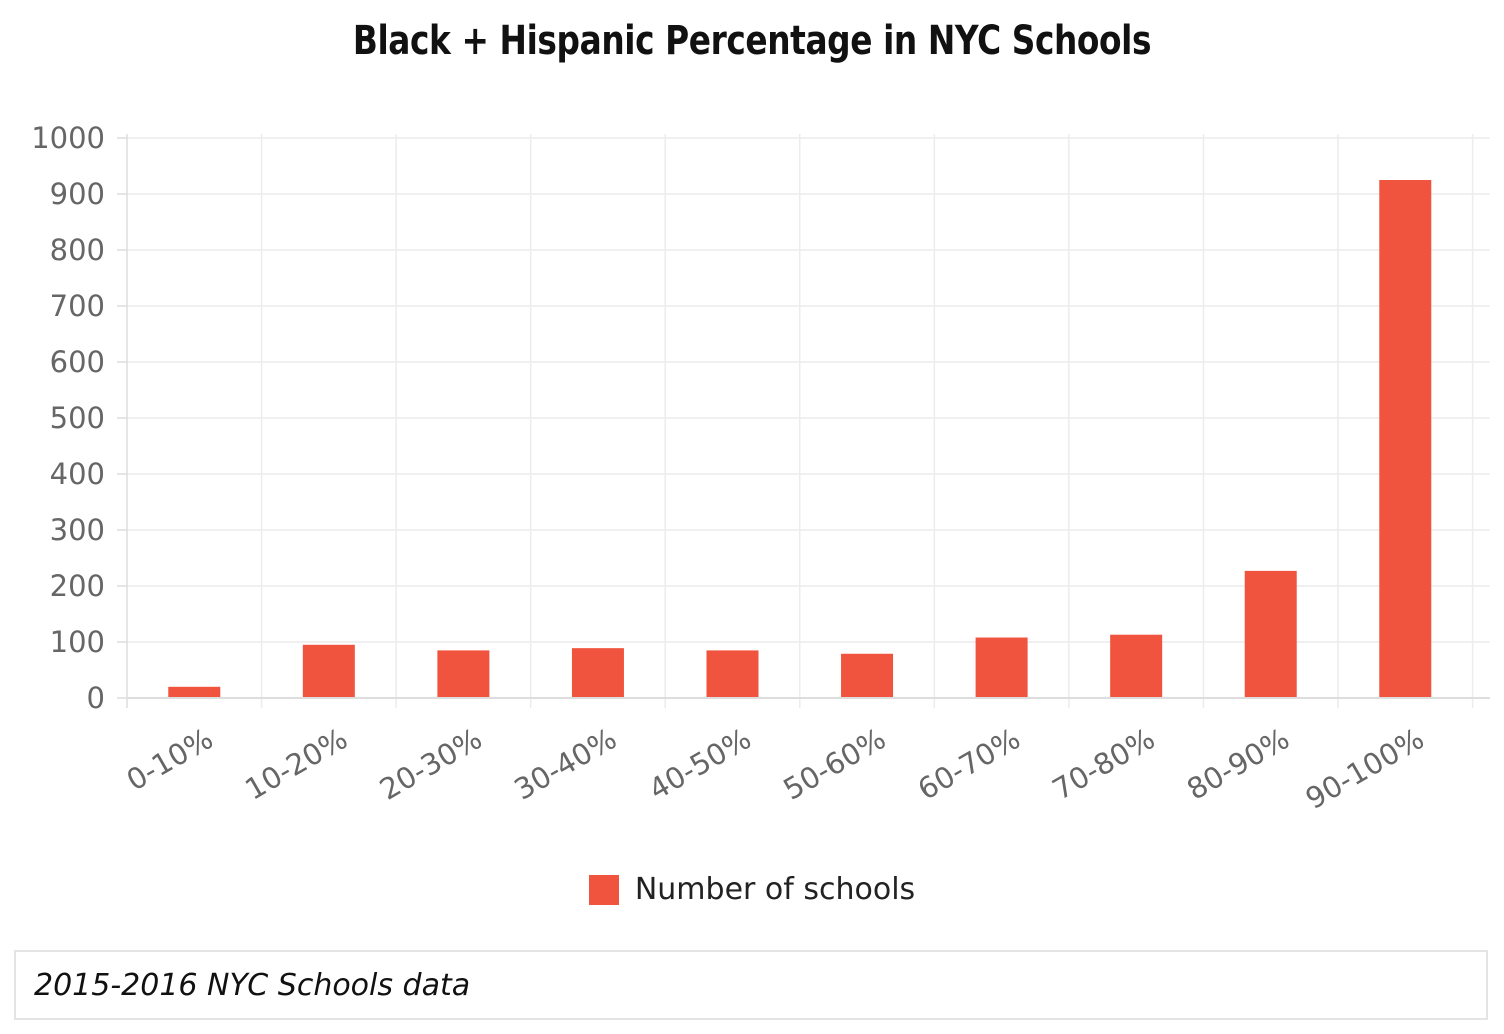 The image size is (1504, 1034). Describe the element at coordinates (597, 673) in the screenshot. I see `bar-30-40%` at that location.